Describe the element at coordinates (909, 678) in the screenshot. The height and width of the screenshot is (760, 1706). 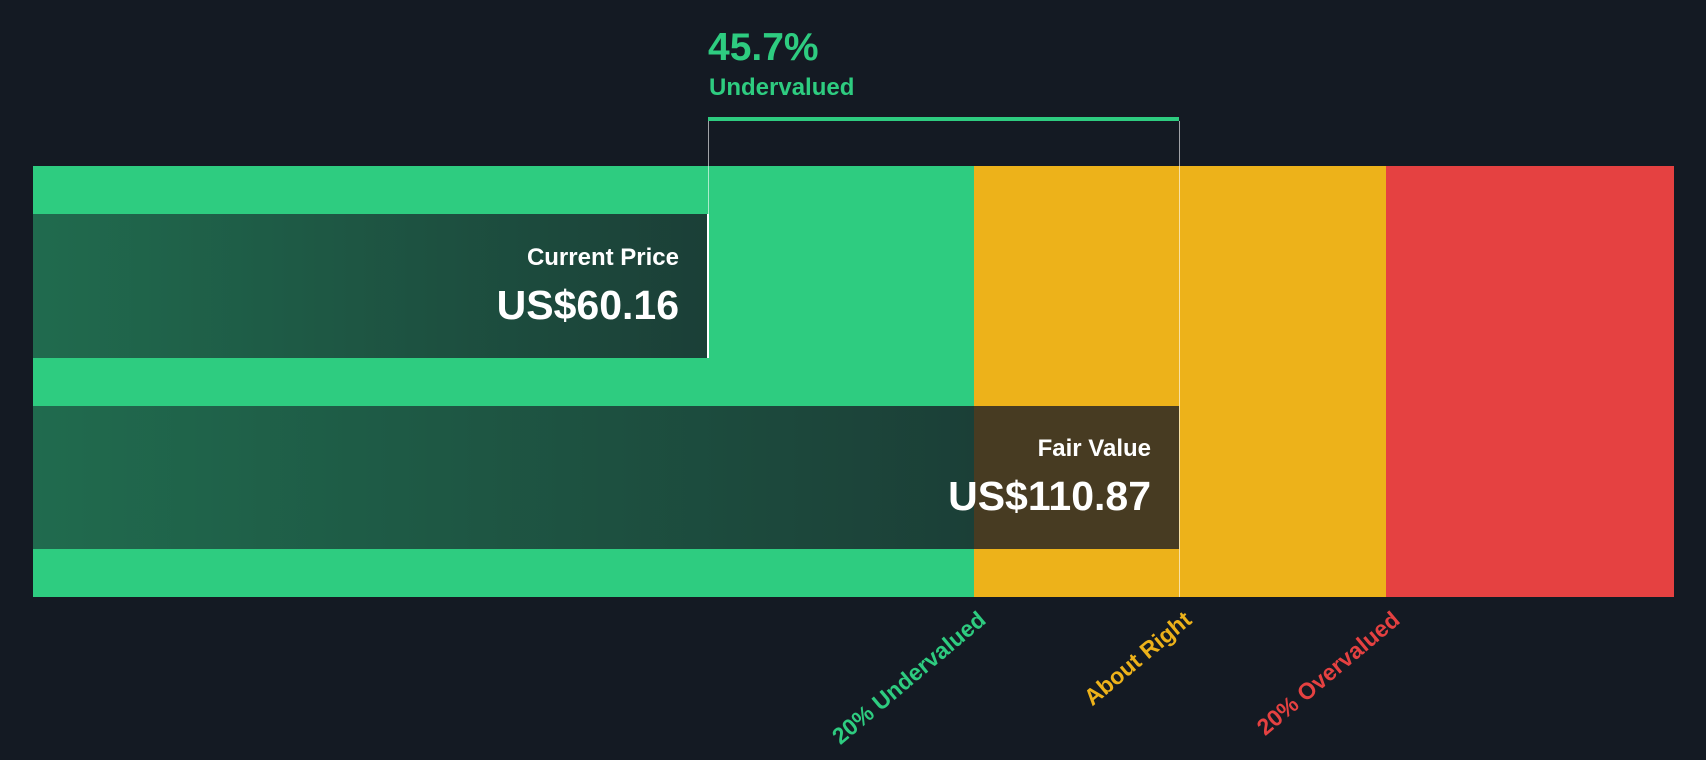
I see `zone-label-undervalued: 20% Undervalued` at that location.